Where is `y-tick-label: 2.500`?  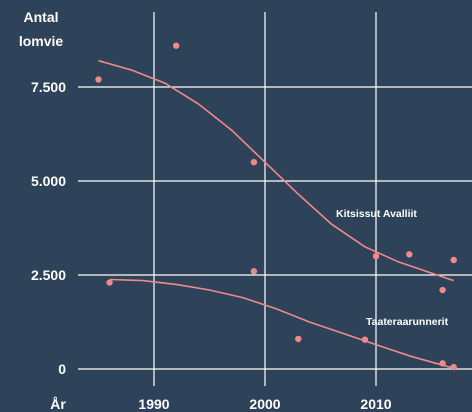 y-tick-label: 2.500 is located at coordinates (48, 275).